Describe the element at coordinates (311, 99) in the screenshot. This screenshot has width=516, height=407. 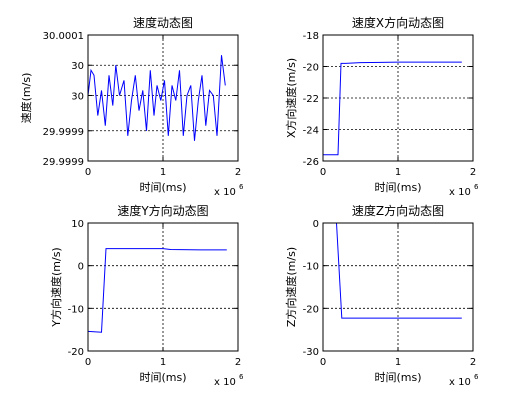
I see `y-tick-label: -22` at that location.